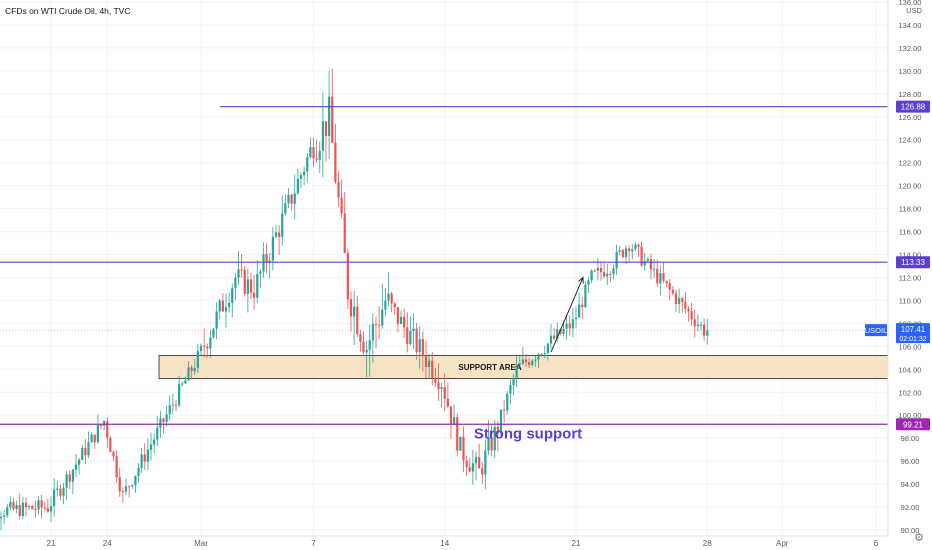  Describe the element at coordinates (910, 94) in the screenshot. I see `price-tick-label: 128.00` at that location.